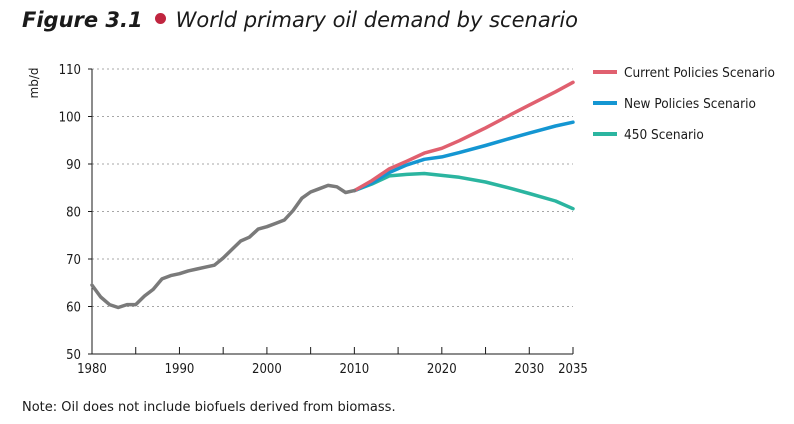  I want to click on x-tick-label-1980: 1980, so click(92, 369).